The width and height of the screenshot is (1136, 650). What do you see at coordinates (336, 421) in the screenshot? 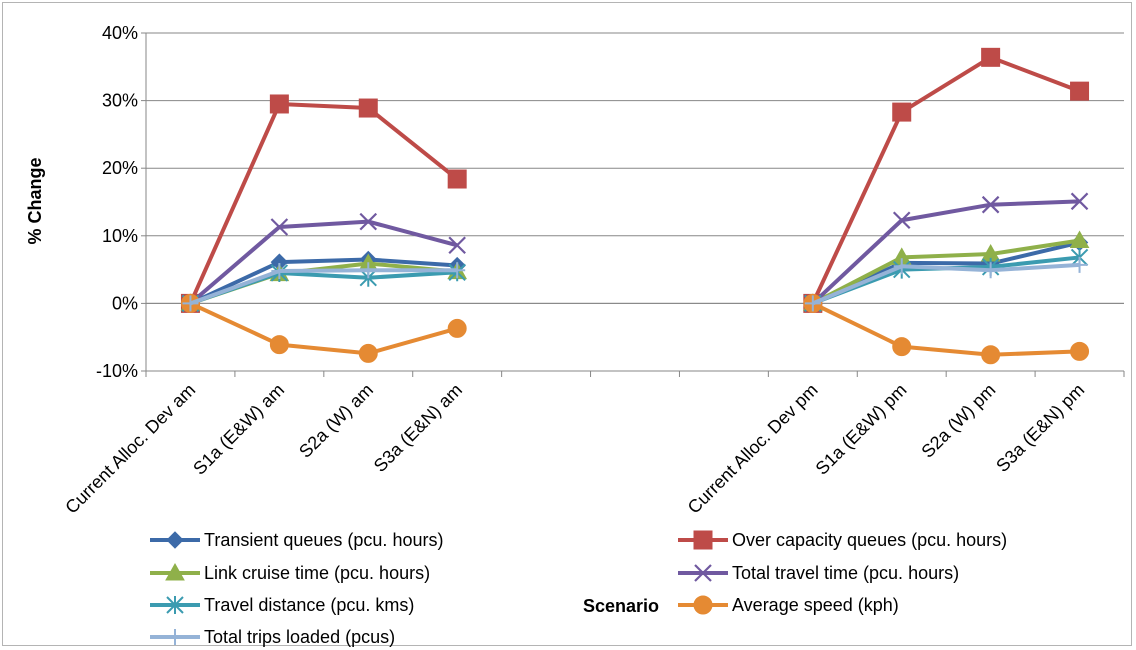
I see `x-tick-label: S2a (W) am` at bounding box center [336, 421].